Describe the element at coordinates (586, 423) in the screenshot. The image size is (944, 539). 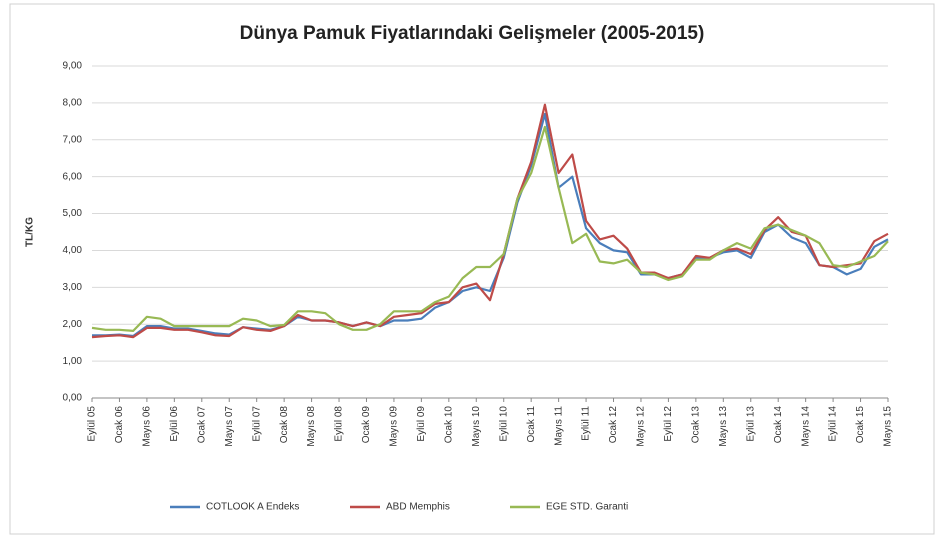
I see `x-tick-label: Eylül 11` at that location.